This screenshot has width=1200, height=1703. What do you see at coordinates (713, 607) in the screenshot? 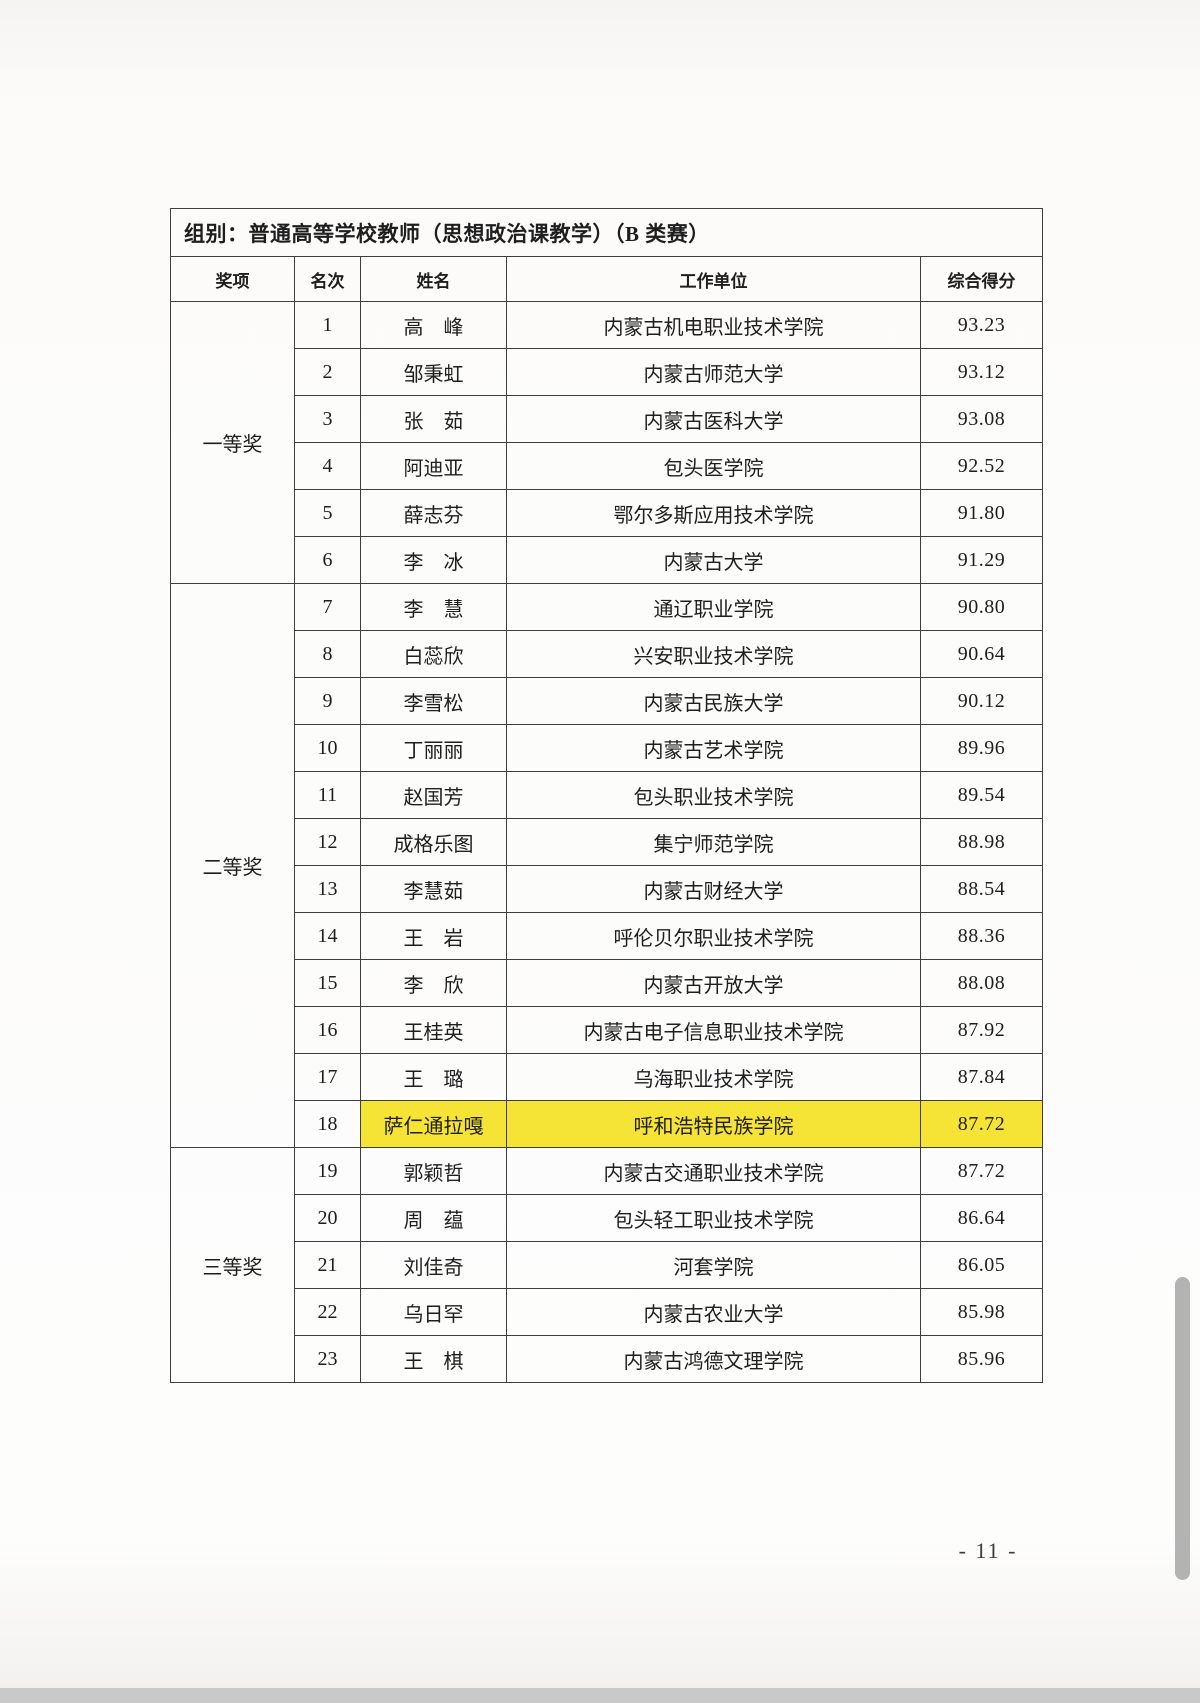
I see `unit-value: 通辽职业学院` at bounding box center [713, 607].